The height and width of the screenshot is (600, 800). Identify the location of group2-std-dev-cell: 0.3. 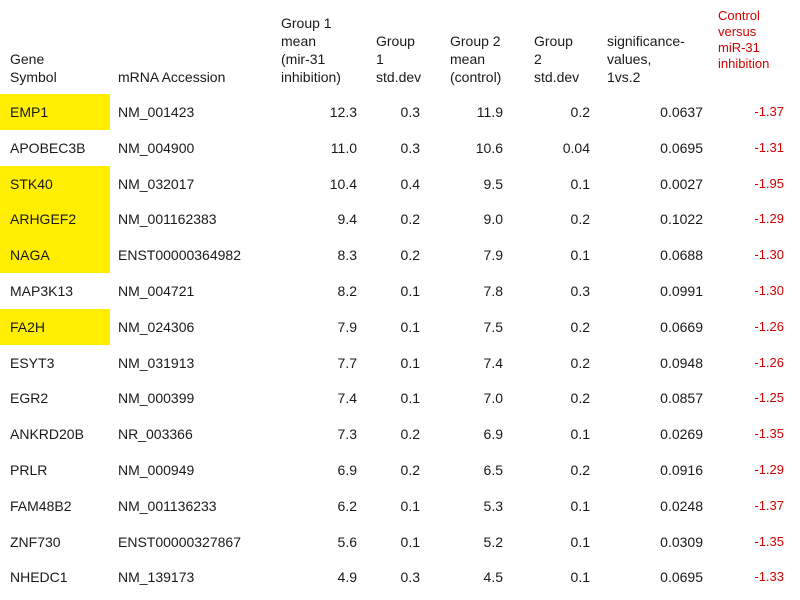
(580, 291).